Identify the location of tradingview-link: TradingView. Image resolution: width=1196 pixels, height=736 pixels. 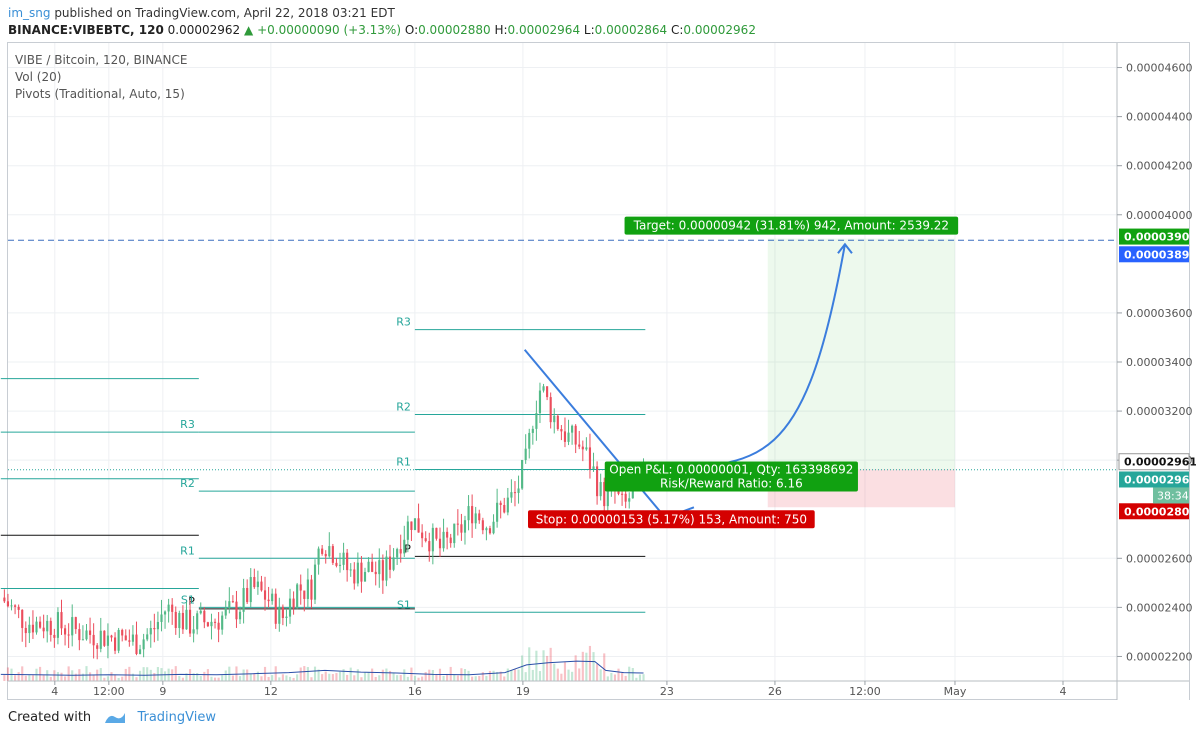
(176, 717).